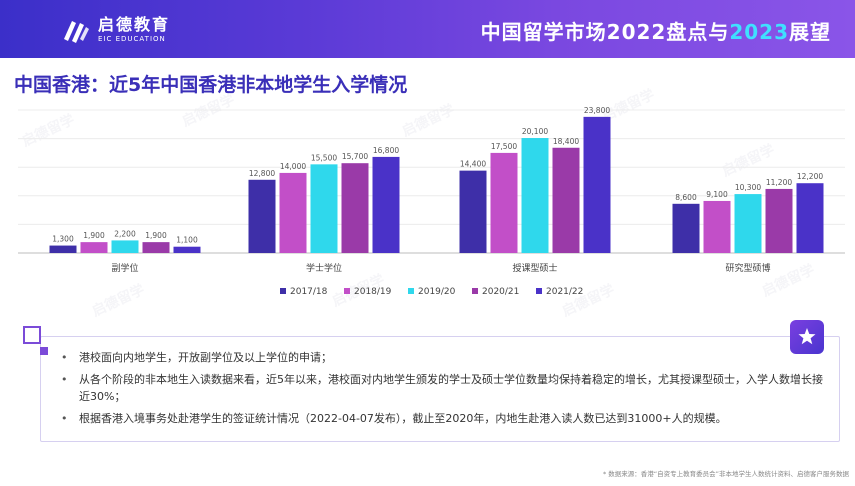 The image size is (855, 486). I want to click on category-label: 研究型硕博, so click(747, 268).